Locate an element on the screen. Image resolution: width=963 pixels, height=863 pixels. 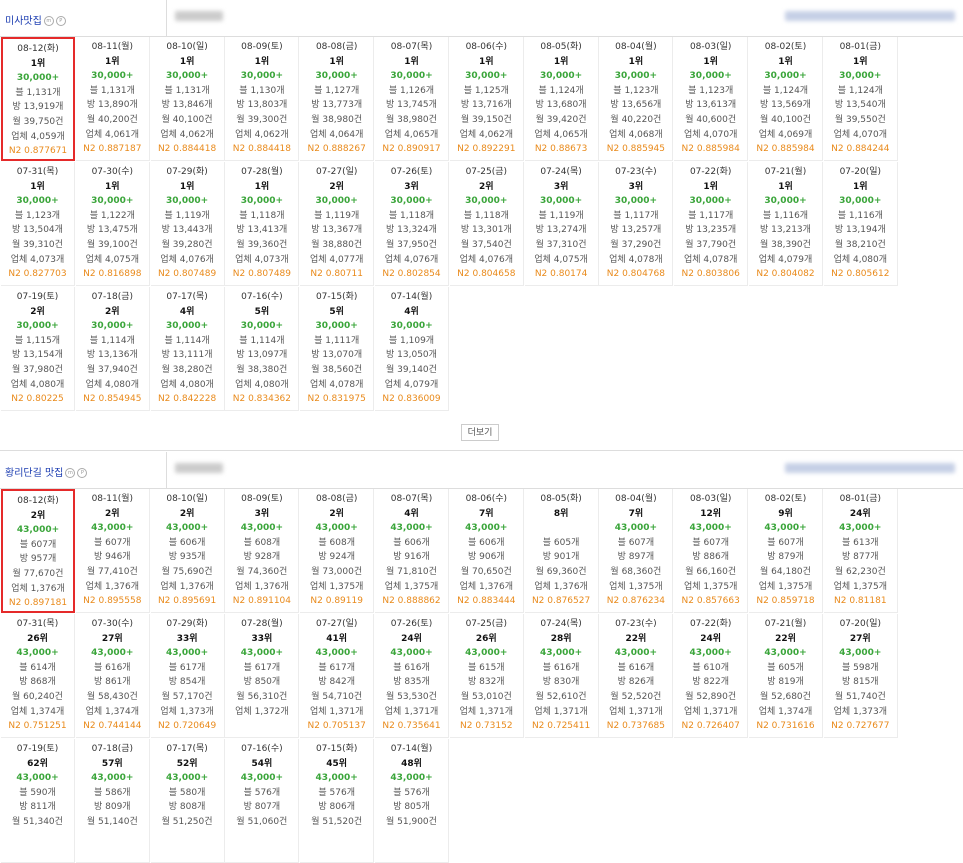
cell-blog: 블 613개 is located at coordinates (860, 542).